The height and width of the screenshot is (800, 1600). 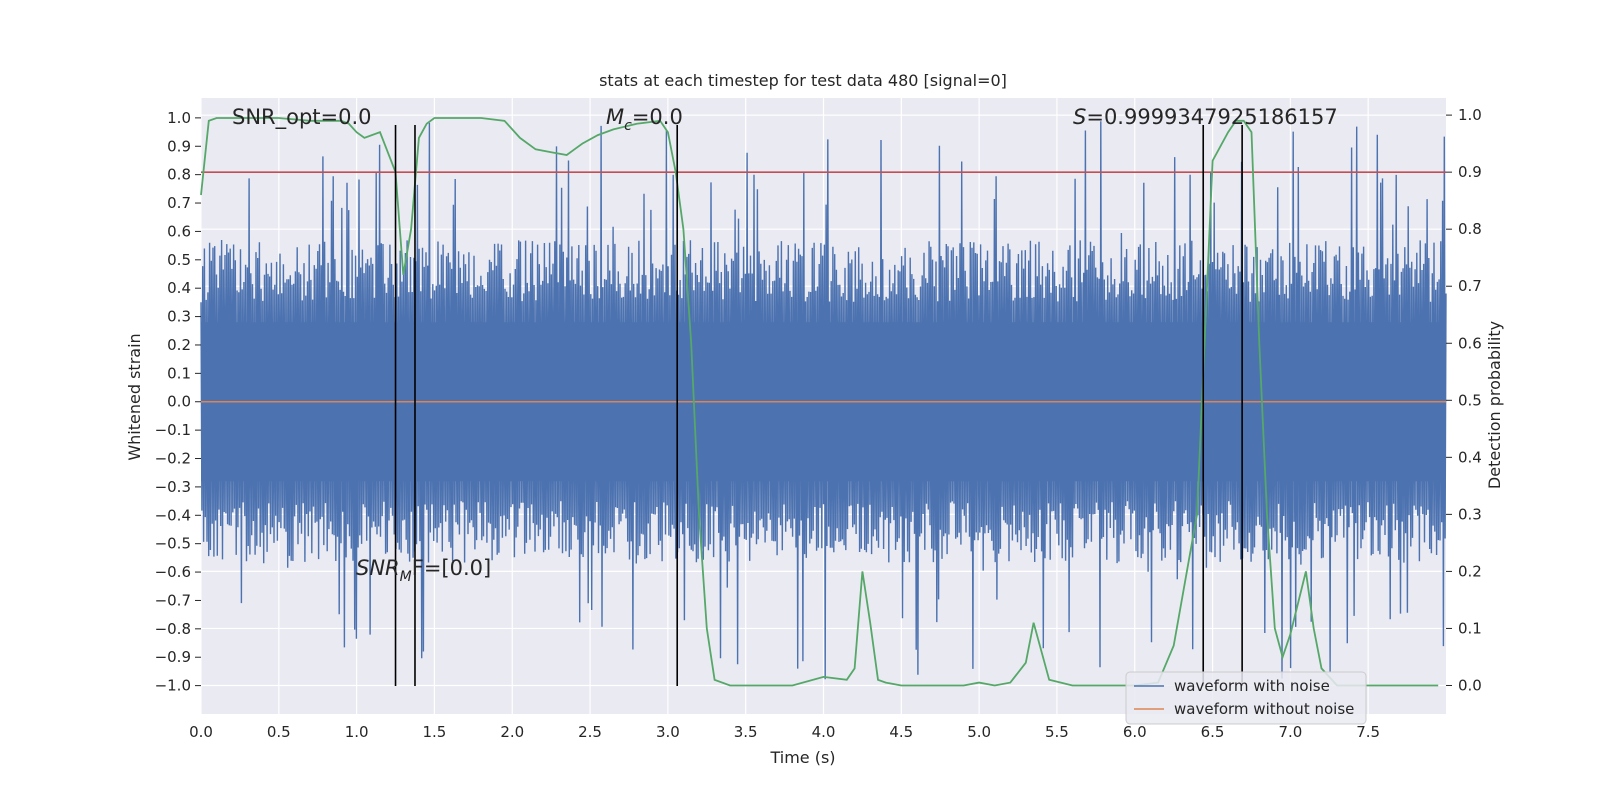 What do you see at coordinates (179, 345) in the screenshot?
I see `y-left-tick-8: 0.2` at bounding box center [179, 345].